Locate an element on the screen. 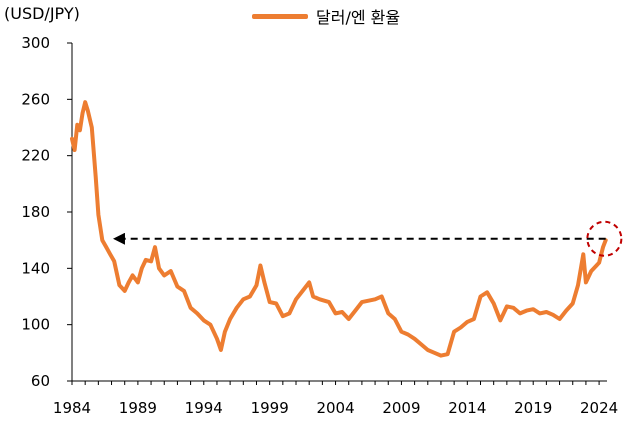  chart-legend: 달러/엔 환율 is located at coordinates (326, 16).